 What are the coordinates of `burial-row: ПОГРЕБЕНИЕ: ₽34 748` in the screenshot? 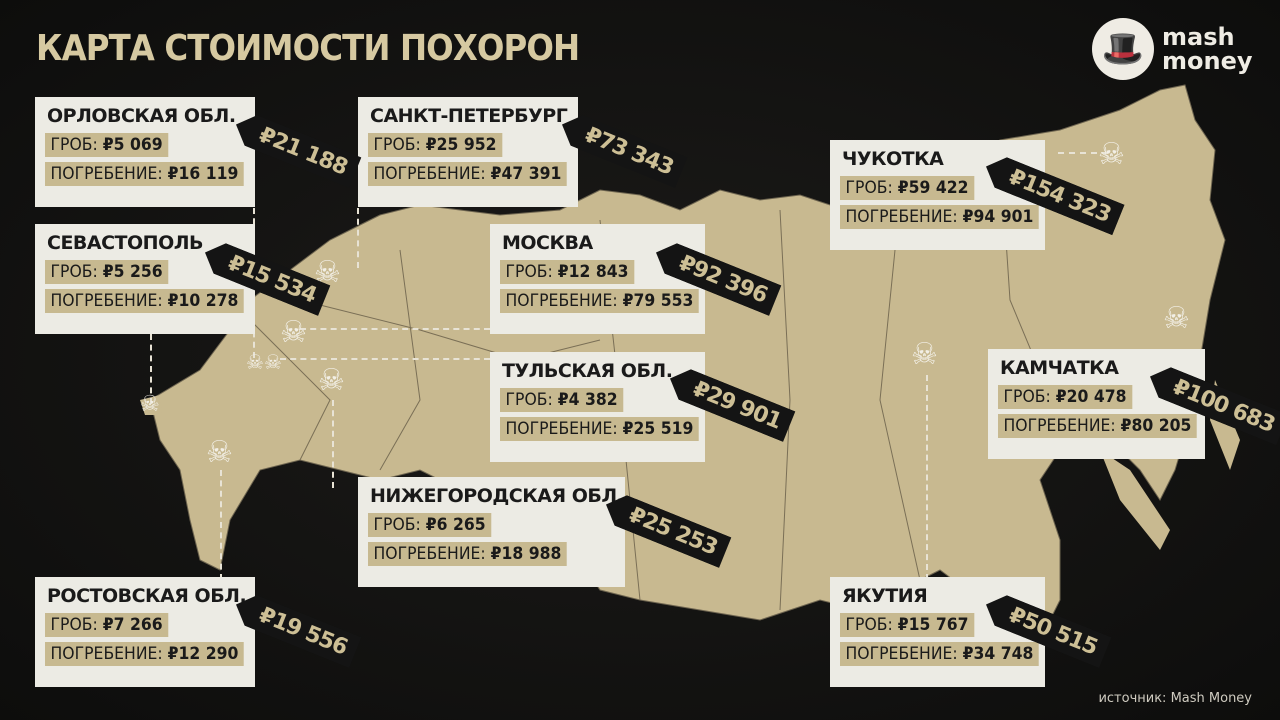 It's located at (939, 654).